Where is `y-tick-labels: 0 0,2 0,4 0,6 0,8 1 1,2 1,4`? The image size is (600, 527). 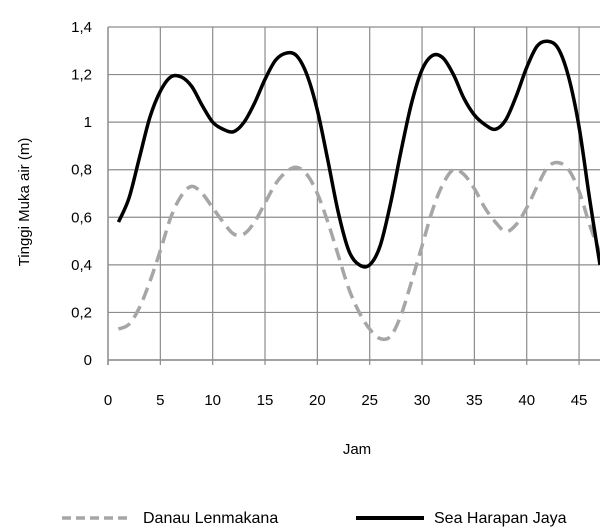 y-tick-labels: 0 0,2 0,4 0,6 0,8 1 1,2 1,4 is located at coordinates (81, 194).